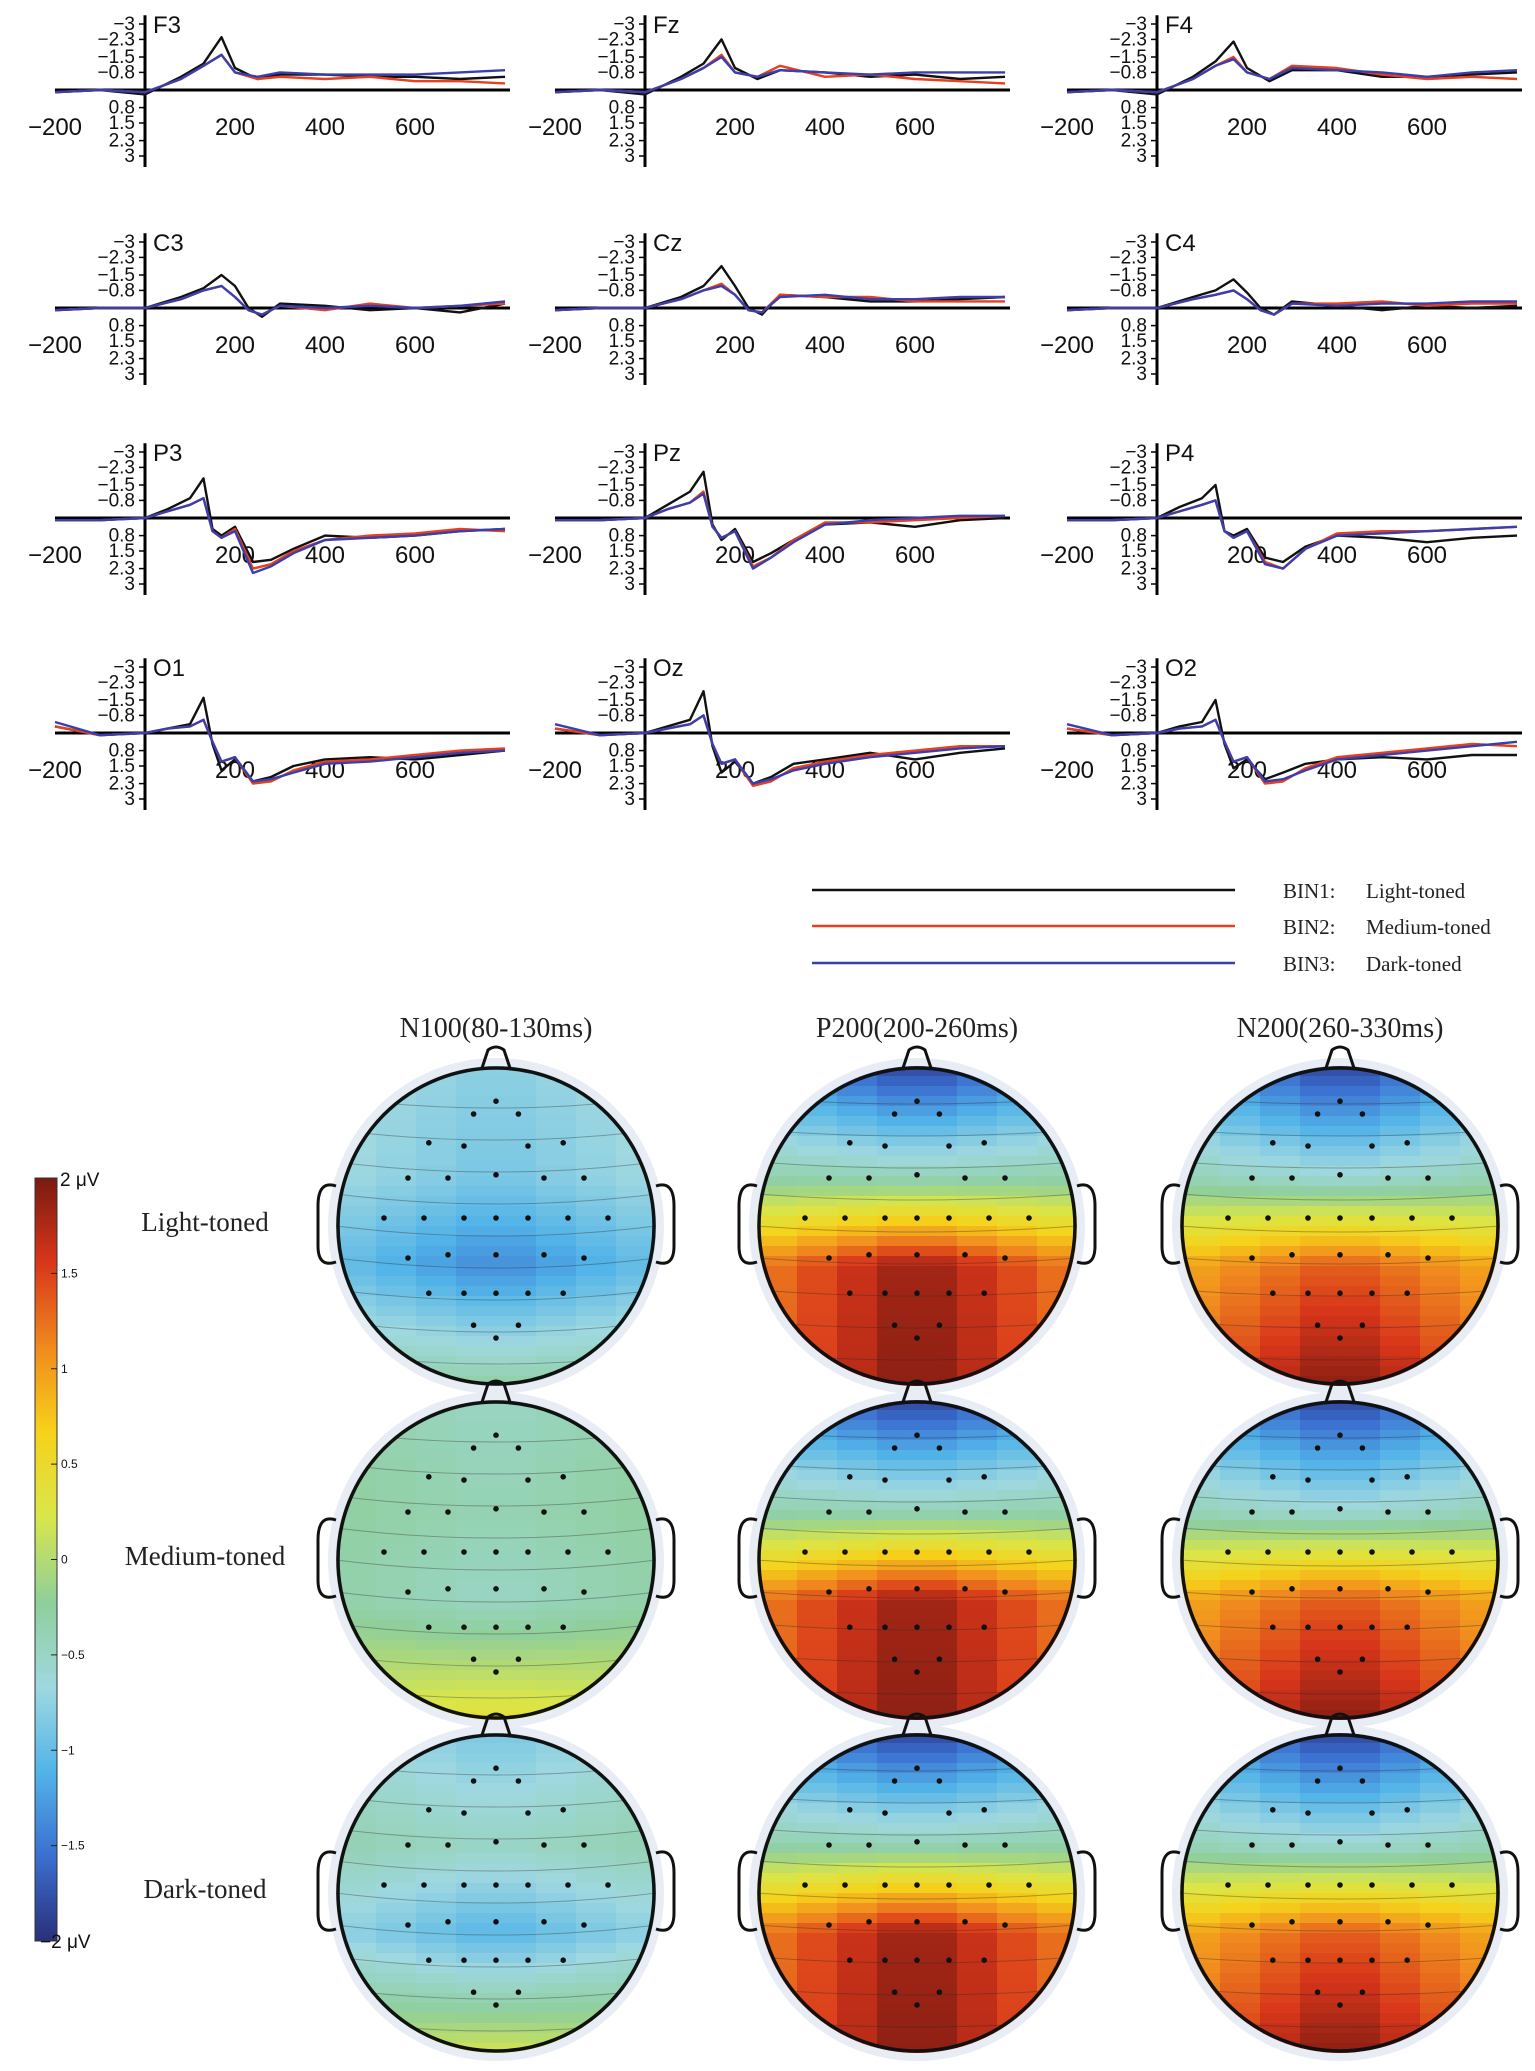  What do you see at coordinates (326, 1224) in the screenshot?
I see `head-left-ear` at bounding box center [326, 1224].